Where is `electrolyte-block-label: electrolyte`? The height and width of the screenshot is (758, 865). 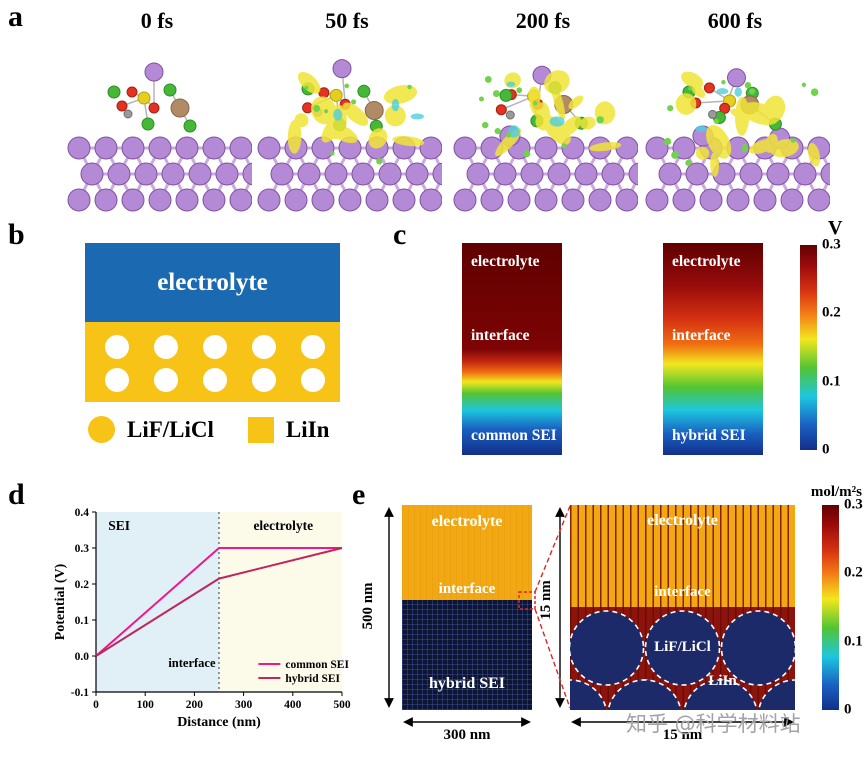 electrolyte-block-label: electrolyte is located at coordinates (212, 282).